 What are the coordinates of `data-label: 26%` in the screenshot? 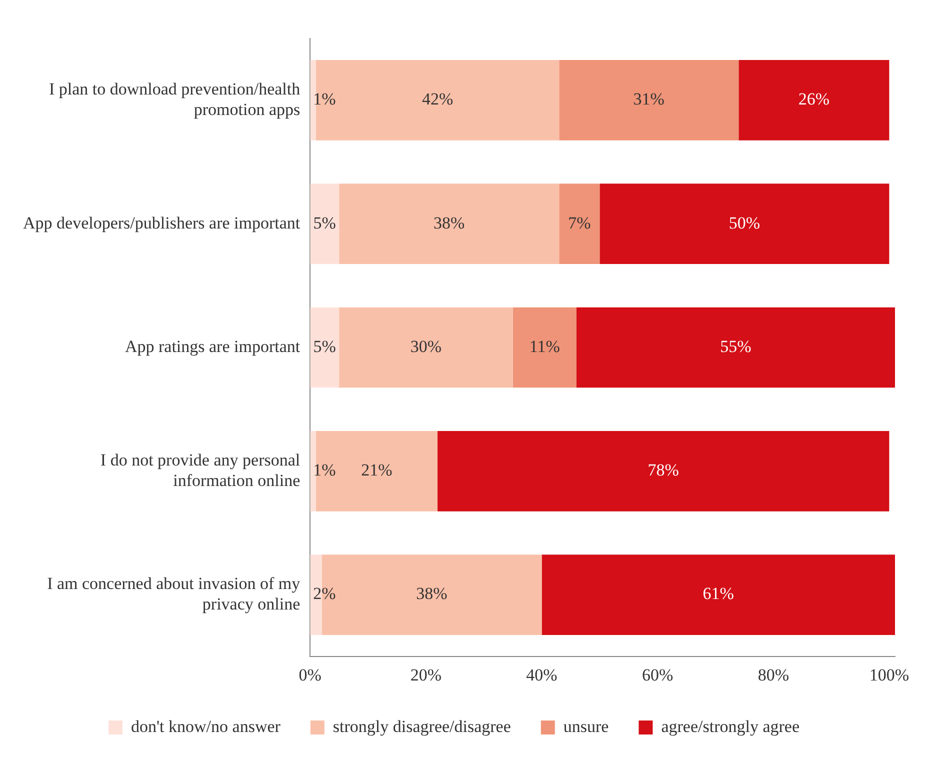 It's located at (814, 99).